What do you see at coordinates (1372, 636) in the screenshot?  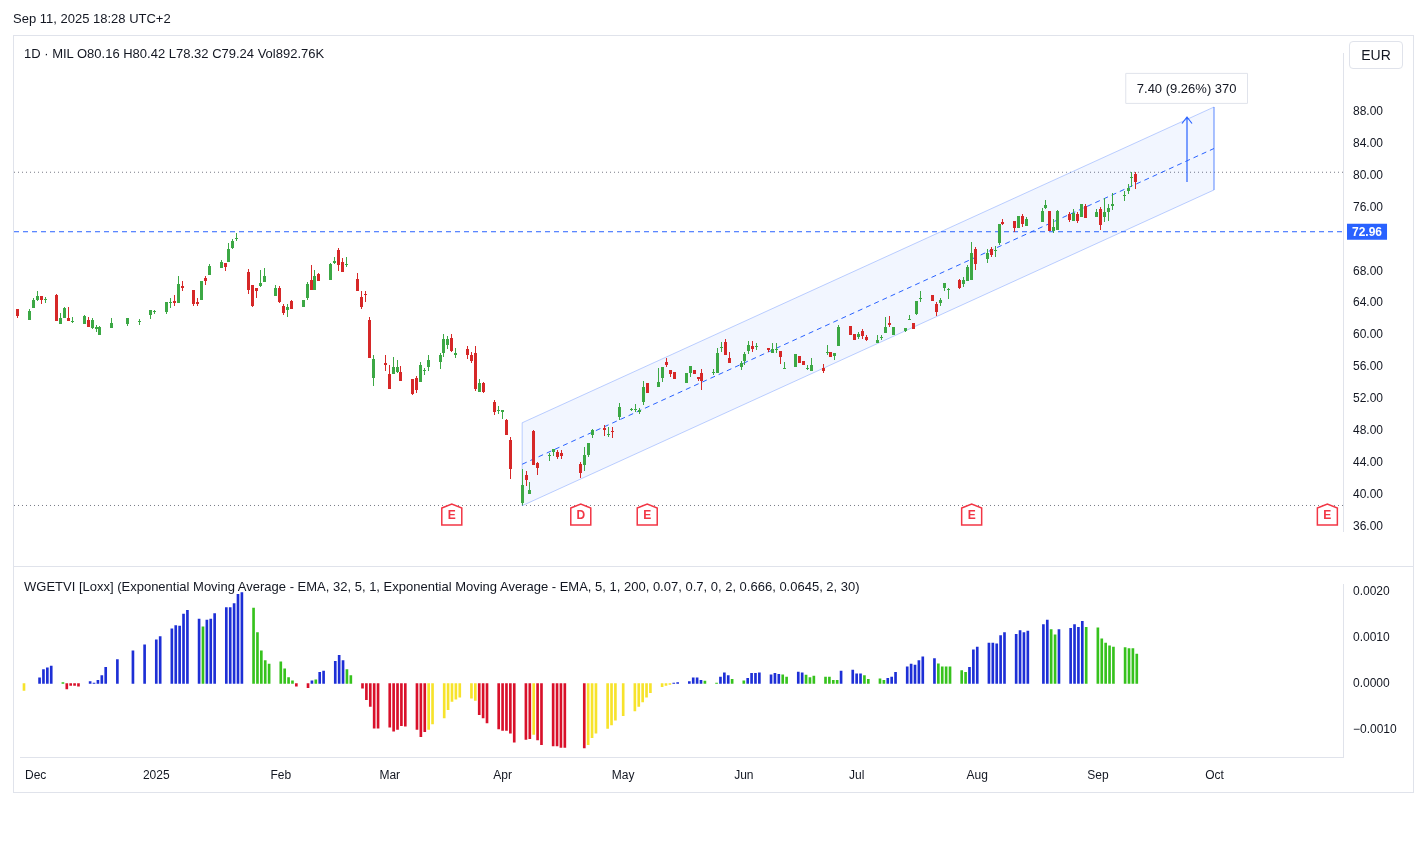 I see `y-tick-label: 0.0010` at bounding box center [1372, 636].